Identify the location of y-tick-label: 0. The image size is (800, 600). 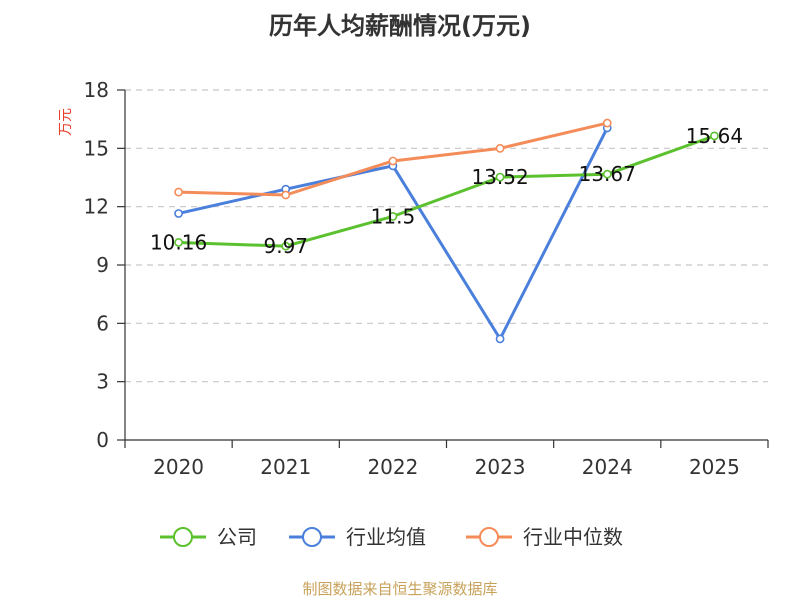
(102, 440).